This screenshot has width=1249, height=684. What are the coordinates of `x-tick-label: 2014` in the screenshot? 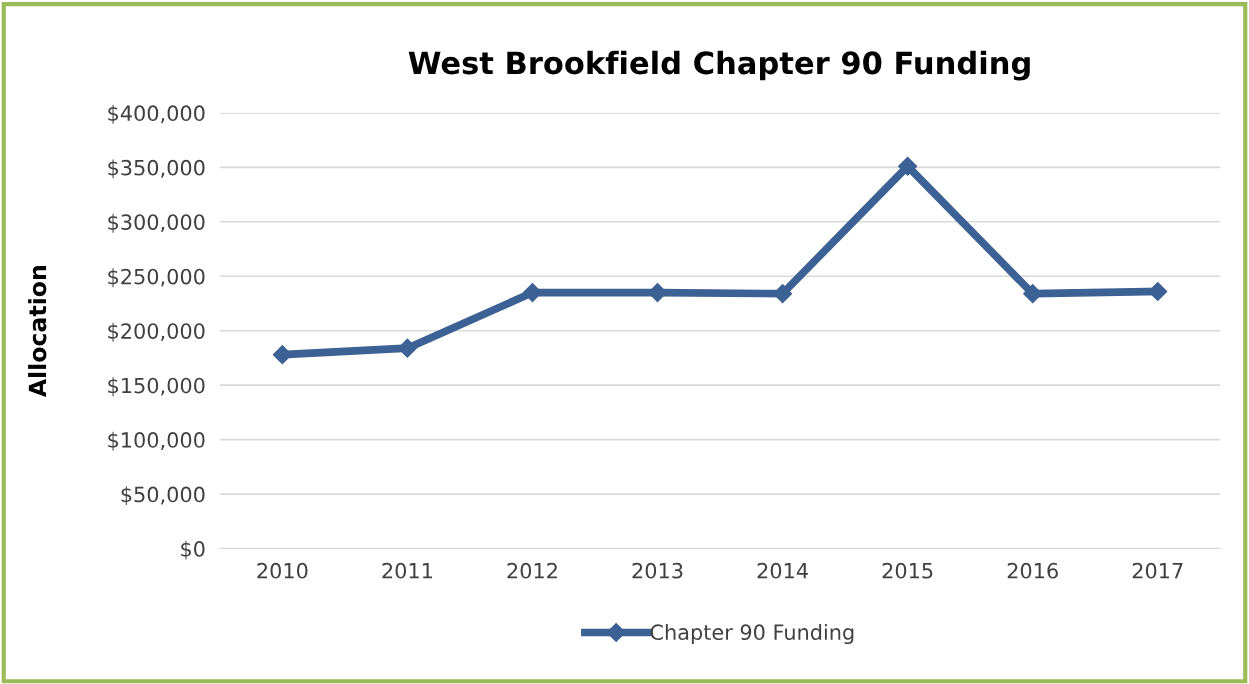 It's located at (782, 570).